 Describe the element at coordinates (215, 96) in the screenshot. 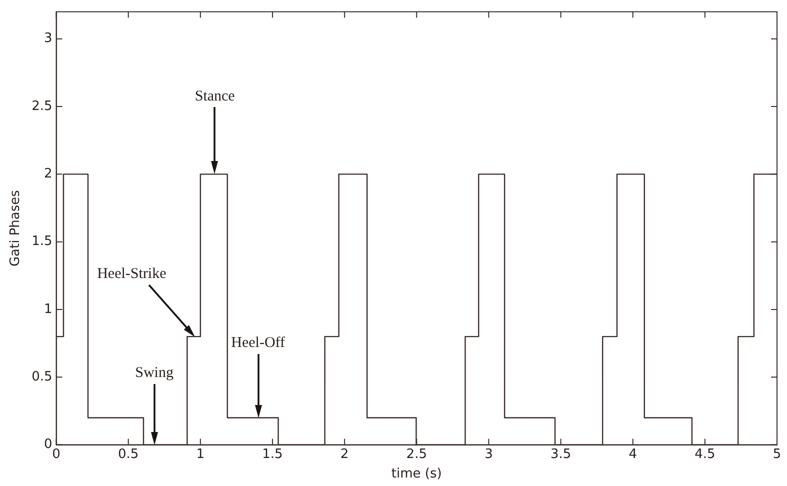

I see `annotation: Stance` at that location.